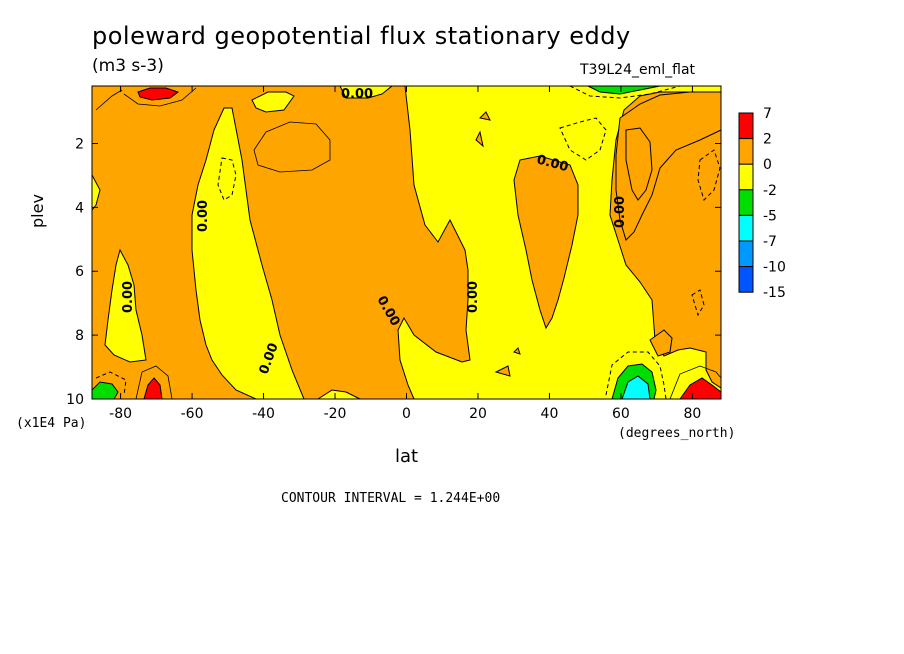  What do you see at coordinates (638, 70) in the screenshot?
I see `run-name: T39L24_eml_flat` at bounding box center [638, 70].